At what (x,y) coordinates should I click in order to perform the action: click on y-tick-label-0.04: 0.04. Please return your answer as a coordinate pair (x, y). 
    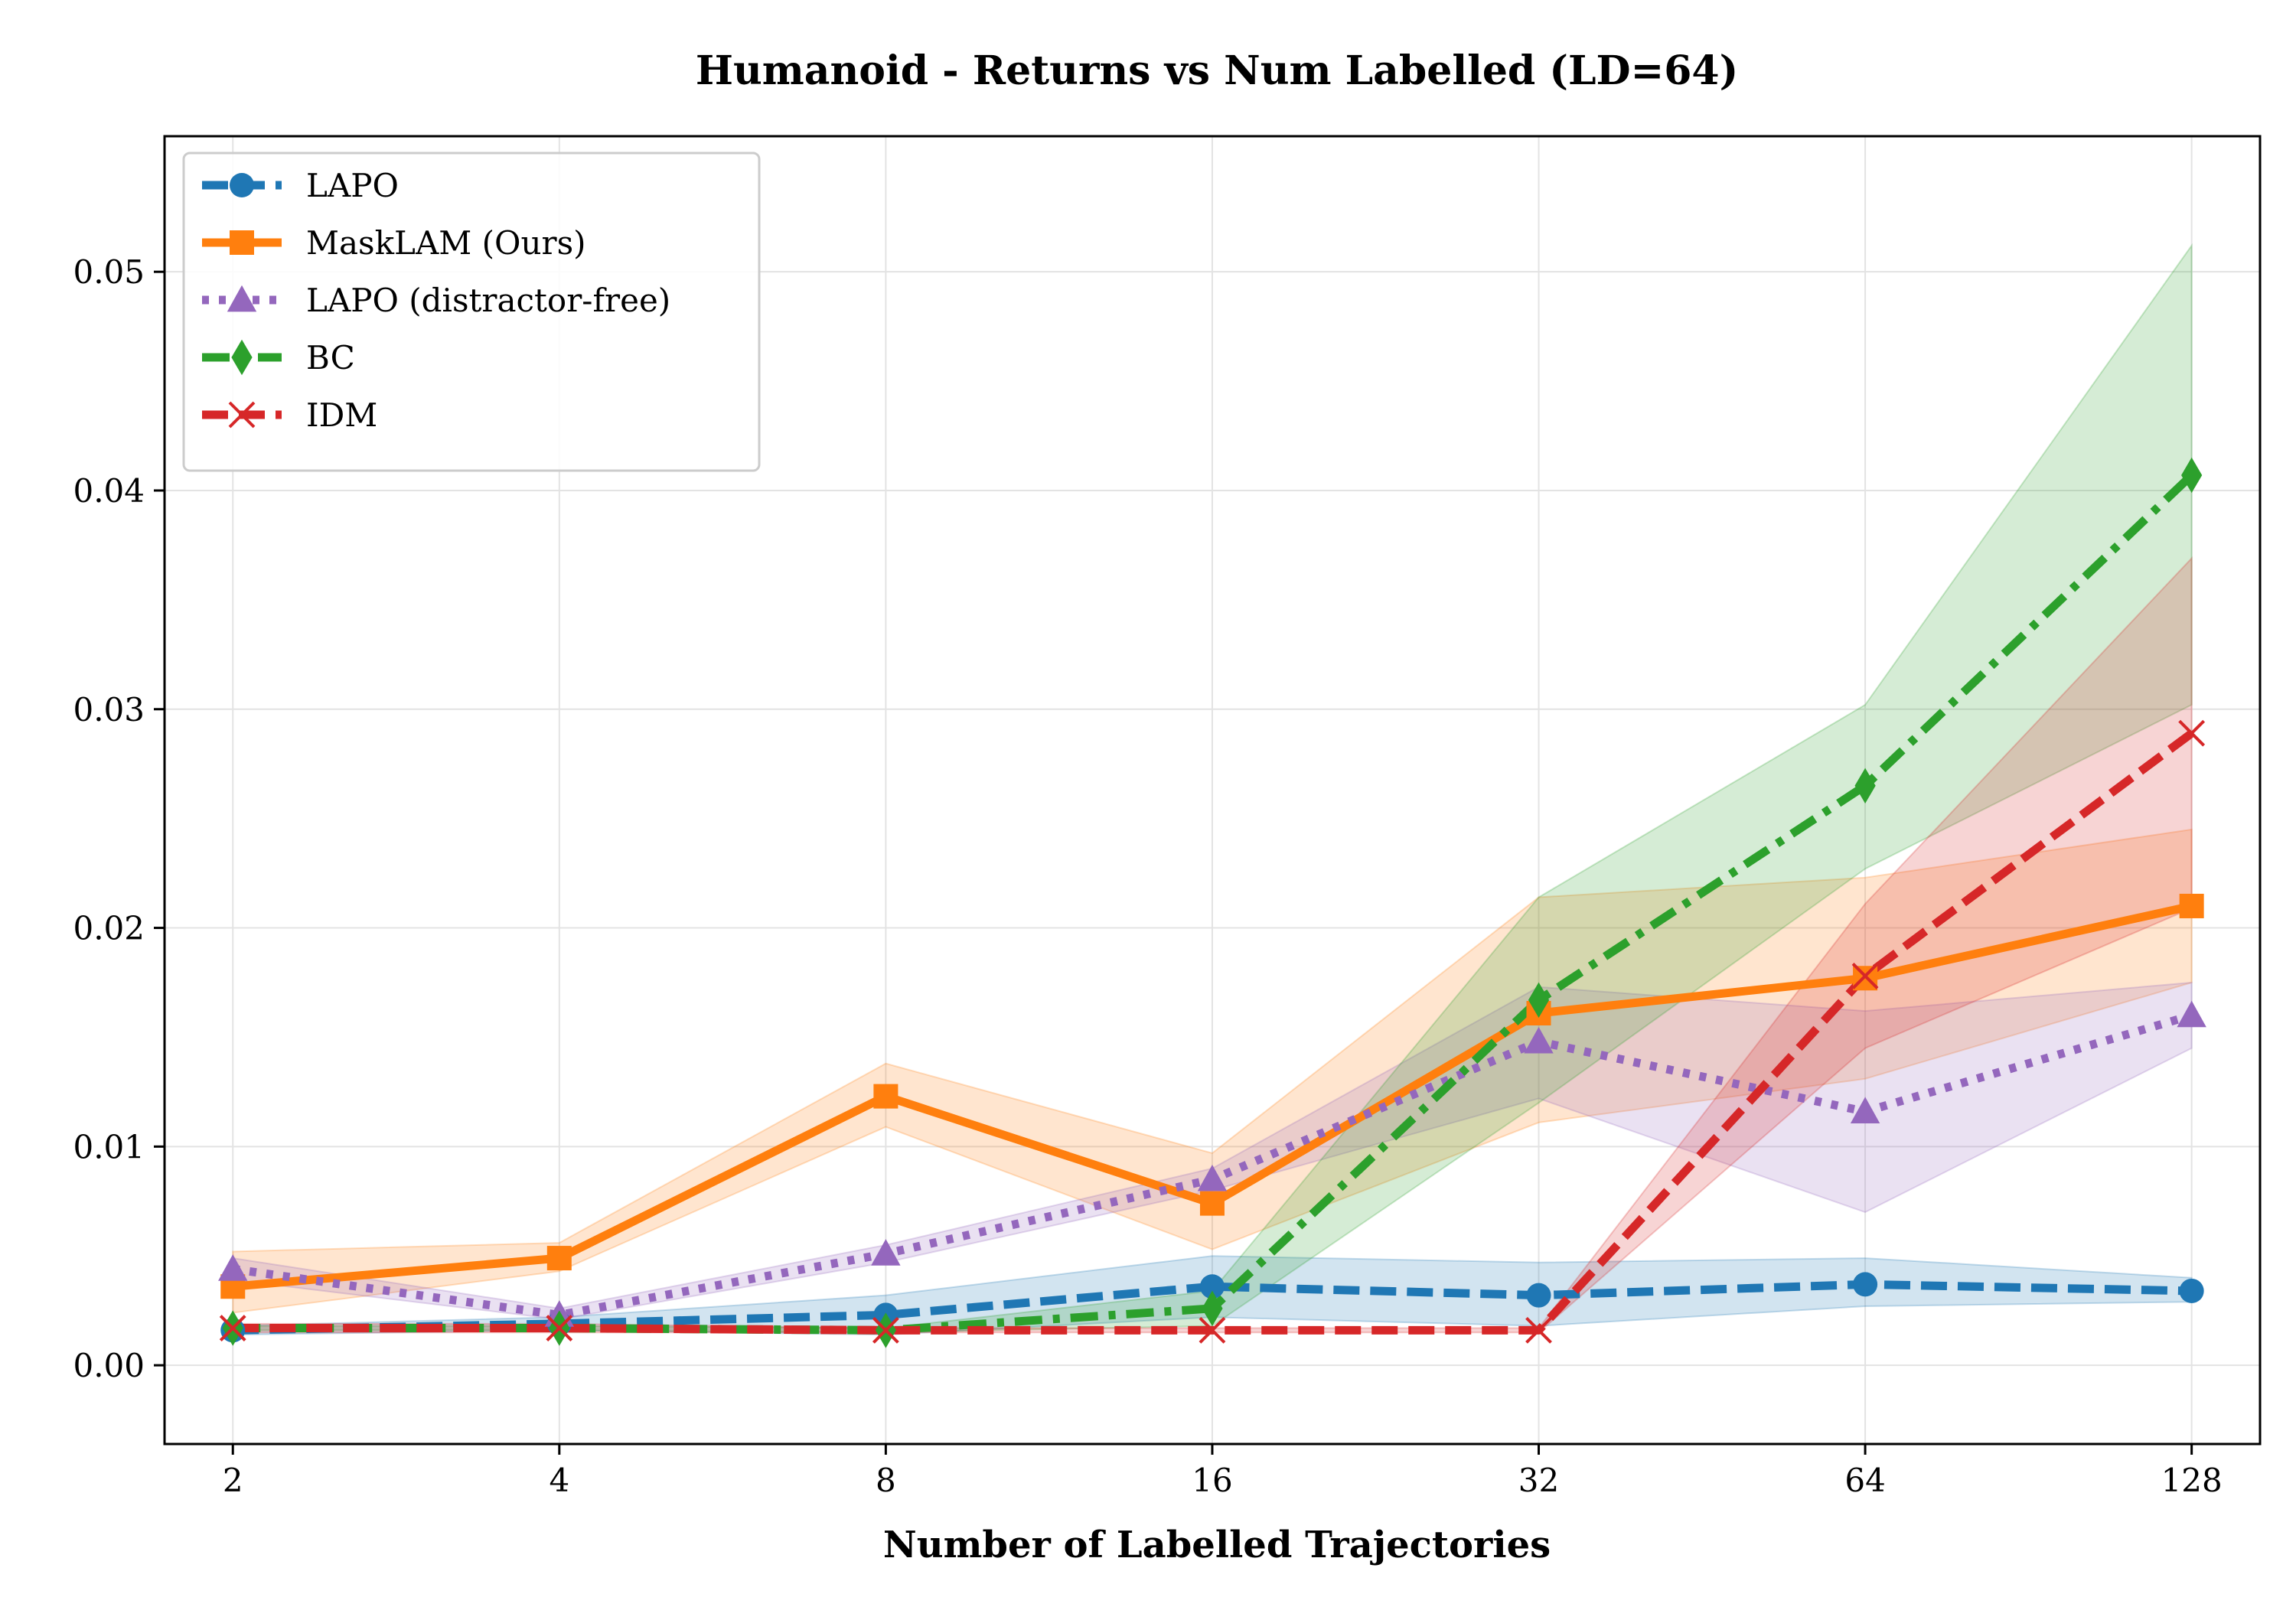
    Looking at the image, I should click on (109, 491).